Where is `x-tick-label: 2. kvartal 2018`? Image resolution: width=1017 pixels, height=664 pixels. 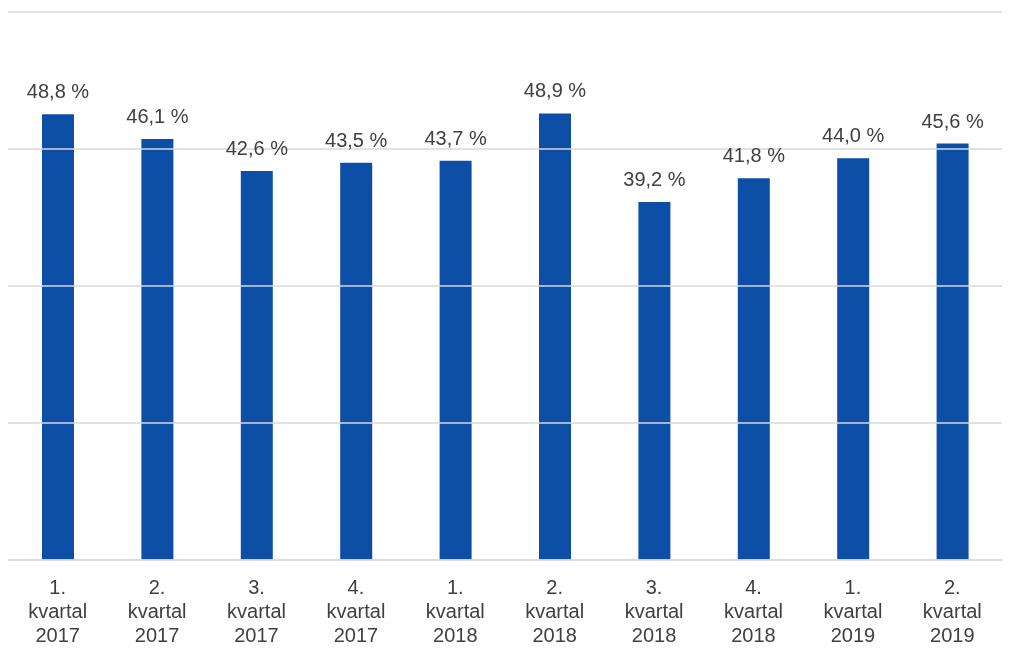
x-tick-label: 2. kvartal 2018 is located at coordinates (555, 611).